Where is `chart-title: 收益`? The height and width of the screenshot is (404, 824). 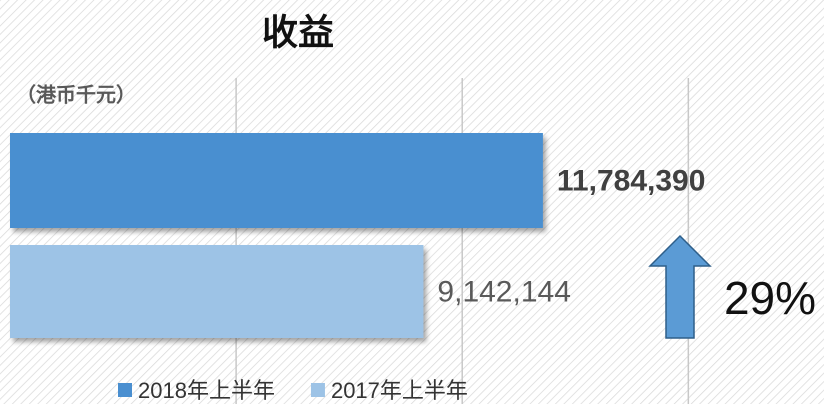
chart-title: 收益 is located at coordinates (298, 32).